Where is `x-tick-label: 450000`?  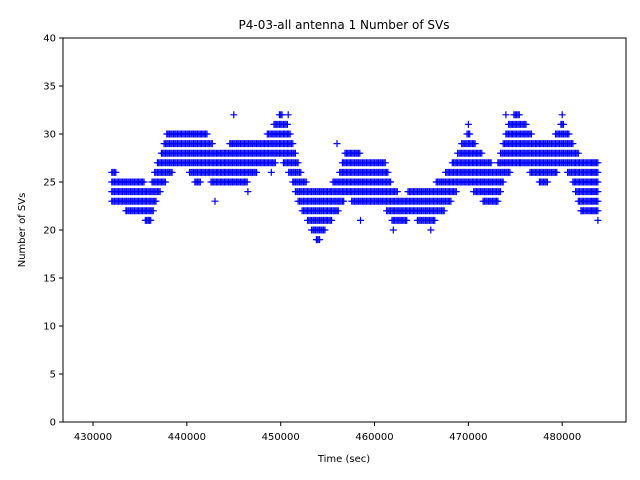 x-tick-label: 450000 is located at coordinates (281, 437).